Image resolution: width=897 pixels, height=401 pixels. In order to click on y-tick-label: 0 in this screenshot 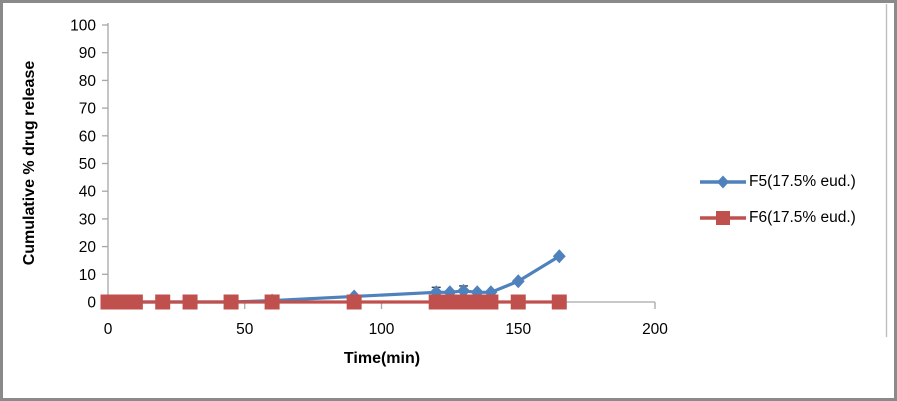, I will do `click(91, 303)`.